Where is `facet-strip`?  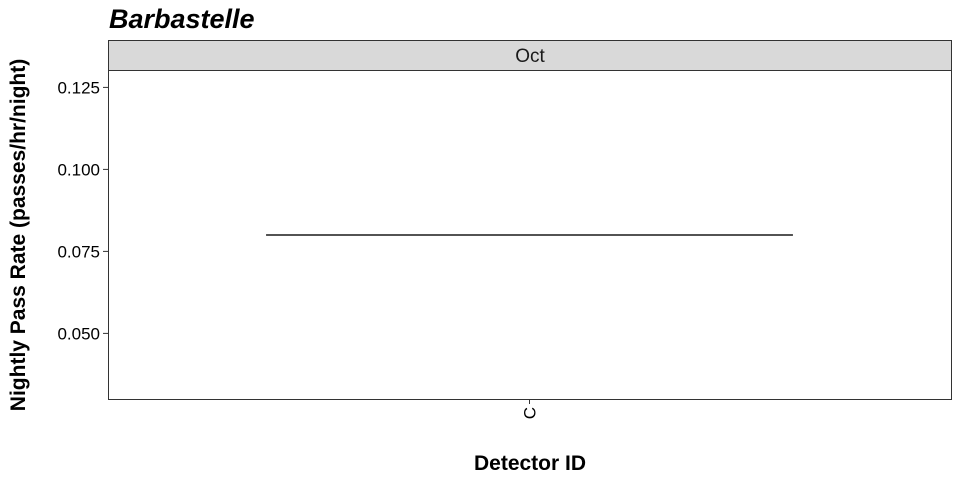 facet-strip is located at coordinates (530, 55).